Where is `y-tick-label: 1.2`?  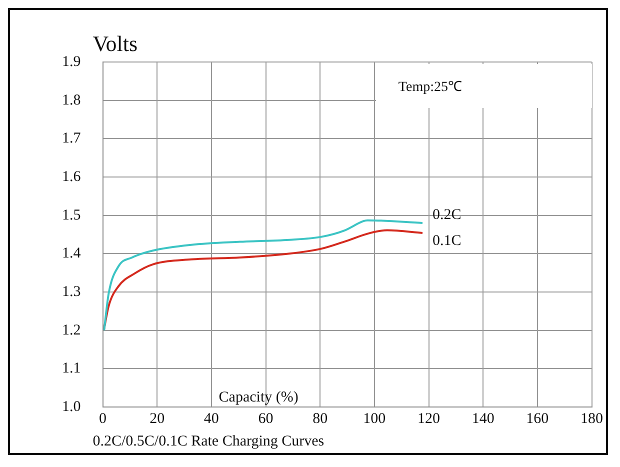 y-tick-label: 1.2 is located at coordinates (71, 330).